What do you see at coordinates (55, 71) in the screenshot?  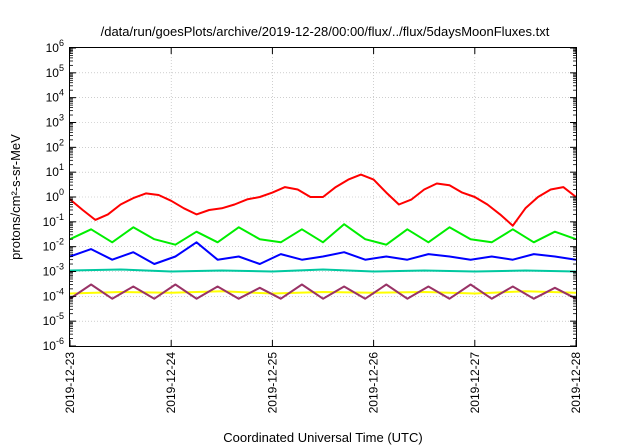 I see `y-tick-label: 10⁵` at bounding box center [55, 71].